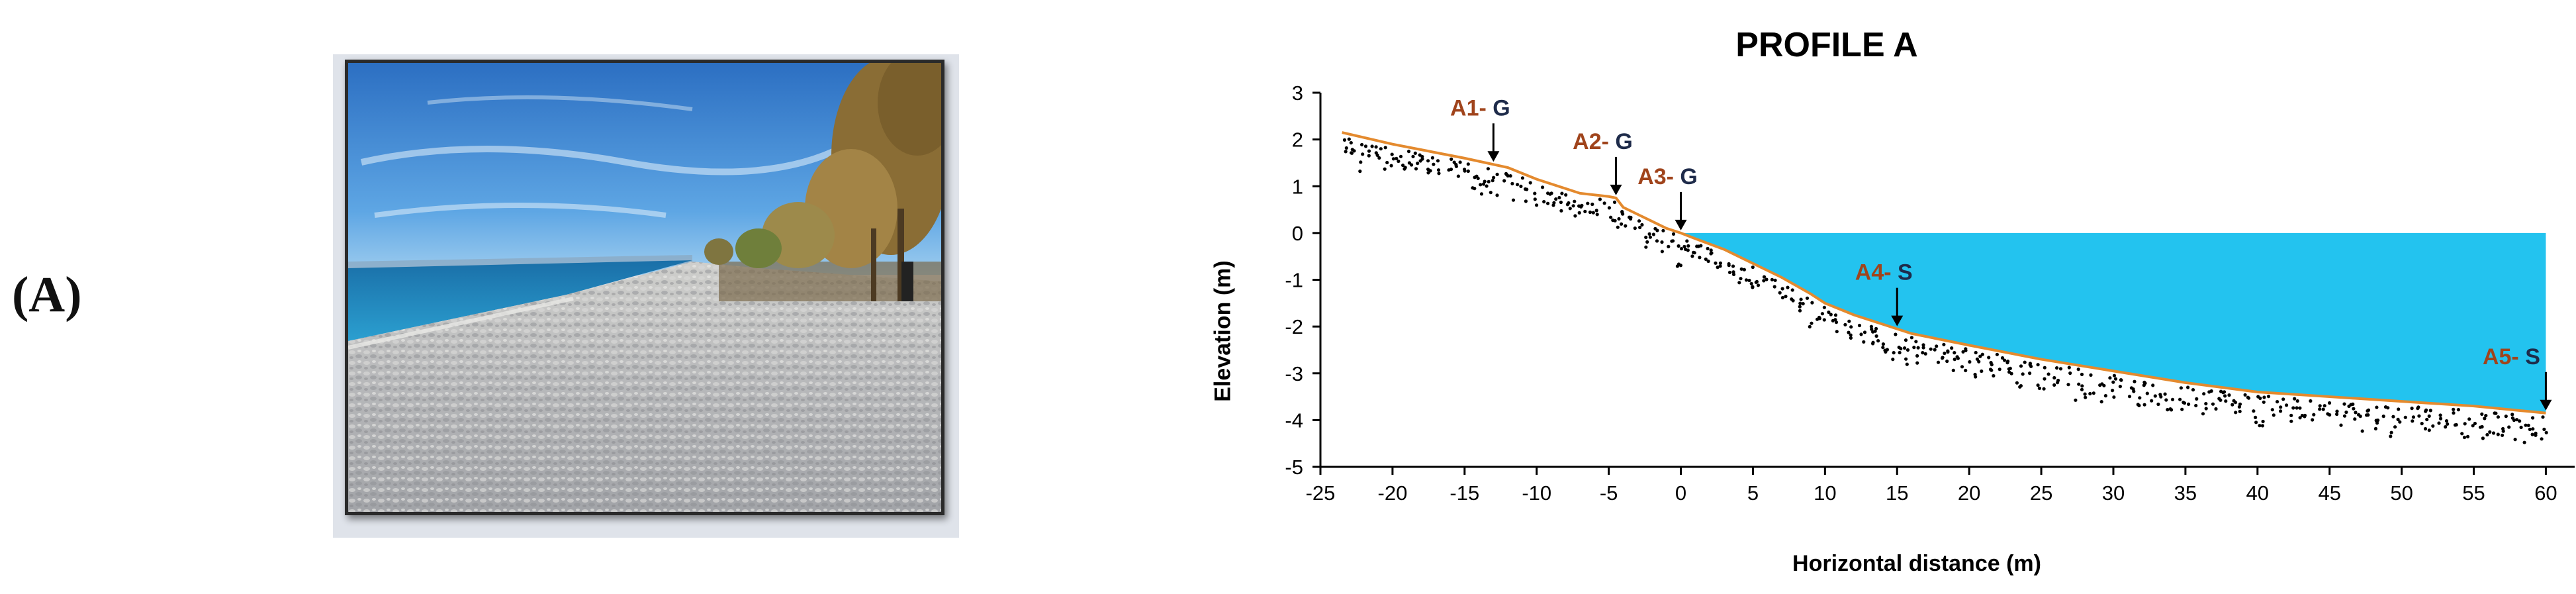 The height and width of the screenshot is (594, 2576). Describe the element at coordinates (1294, 326) in the screenshot. I see `y-tick-label: -2` at that location.